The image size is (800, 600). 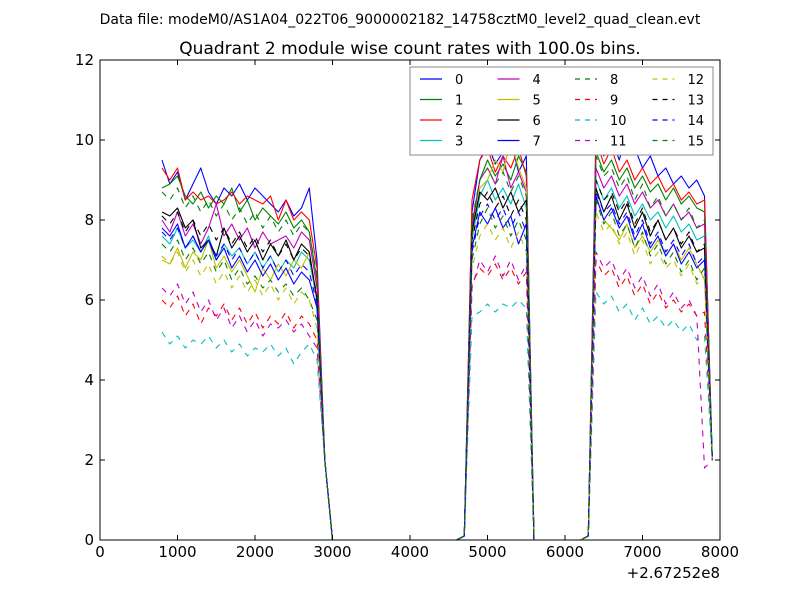 I want to click on x-tick-label: 2000, so click(x=255, y=552).